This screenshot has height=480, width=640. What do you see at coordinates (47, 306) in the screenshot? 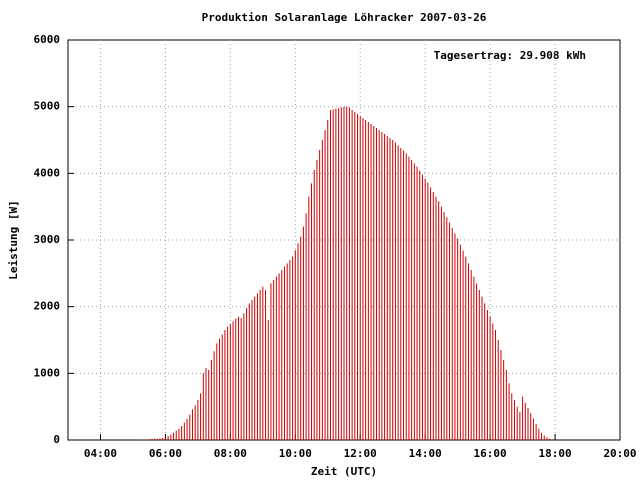
I see `y-tick-label: 2000` at bounding box center [47, 306].